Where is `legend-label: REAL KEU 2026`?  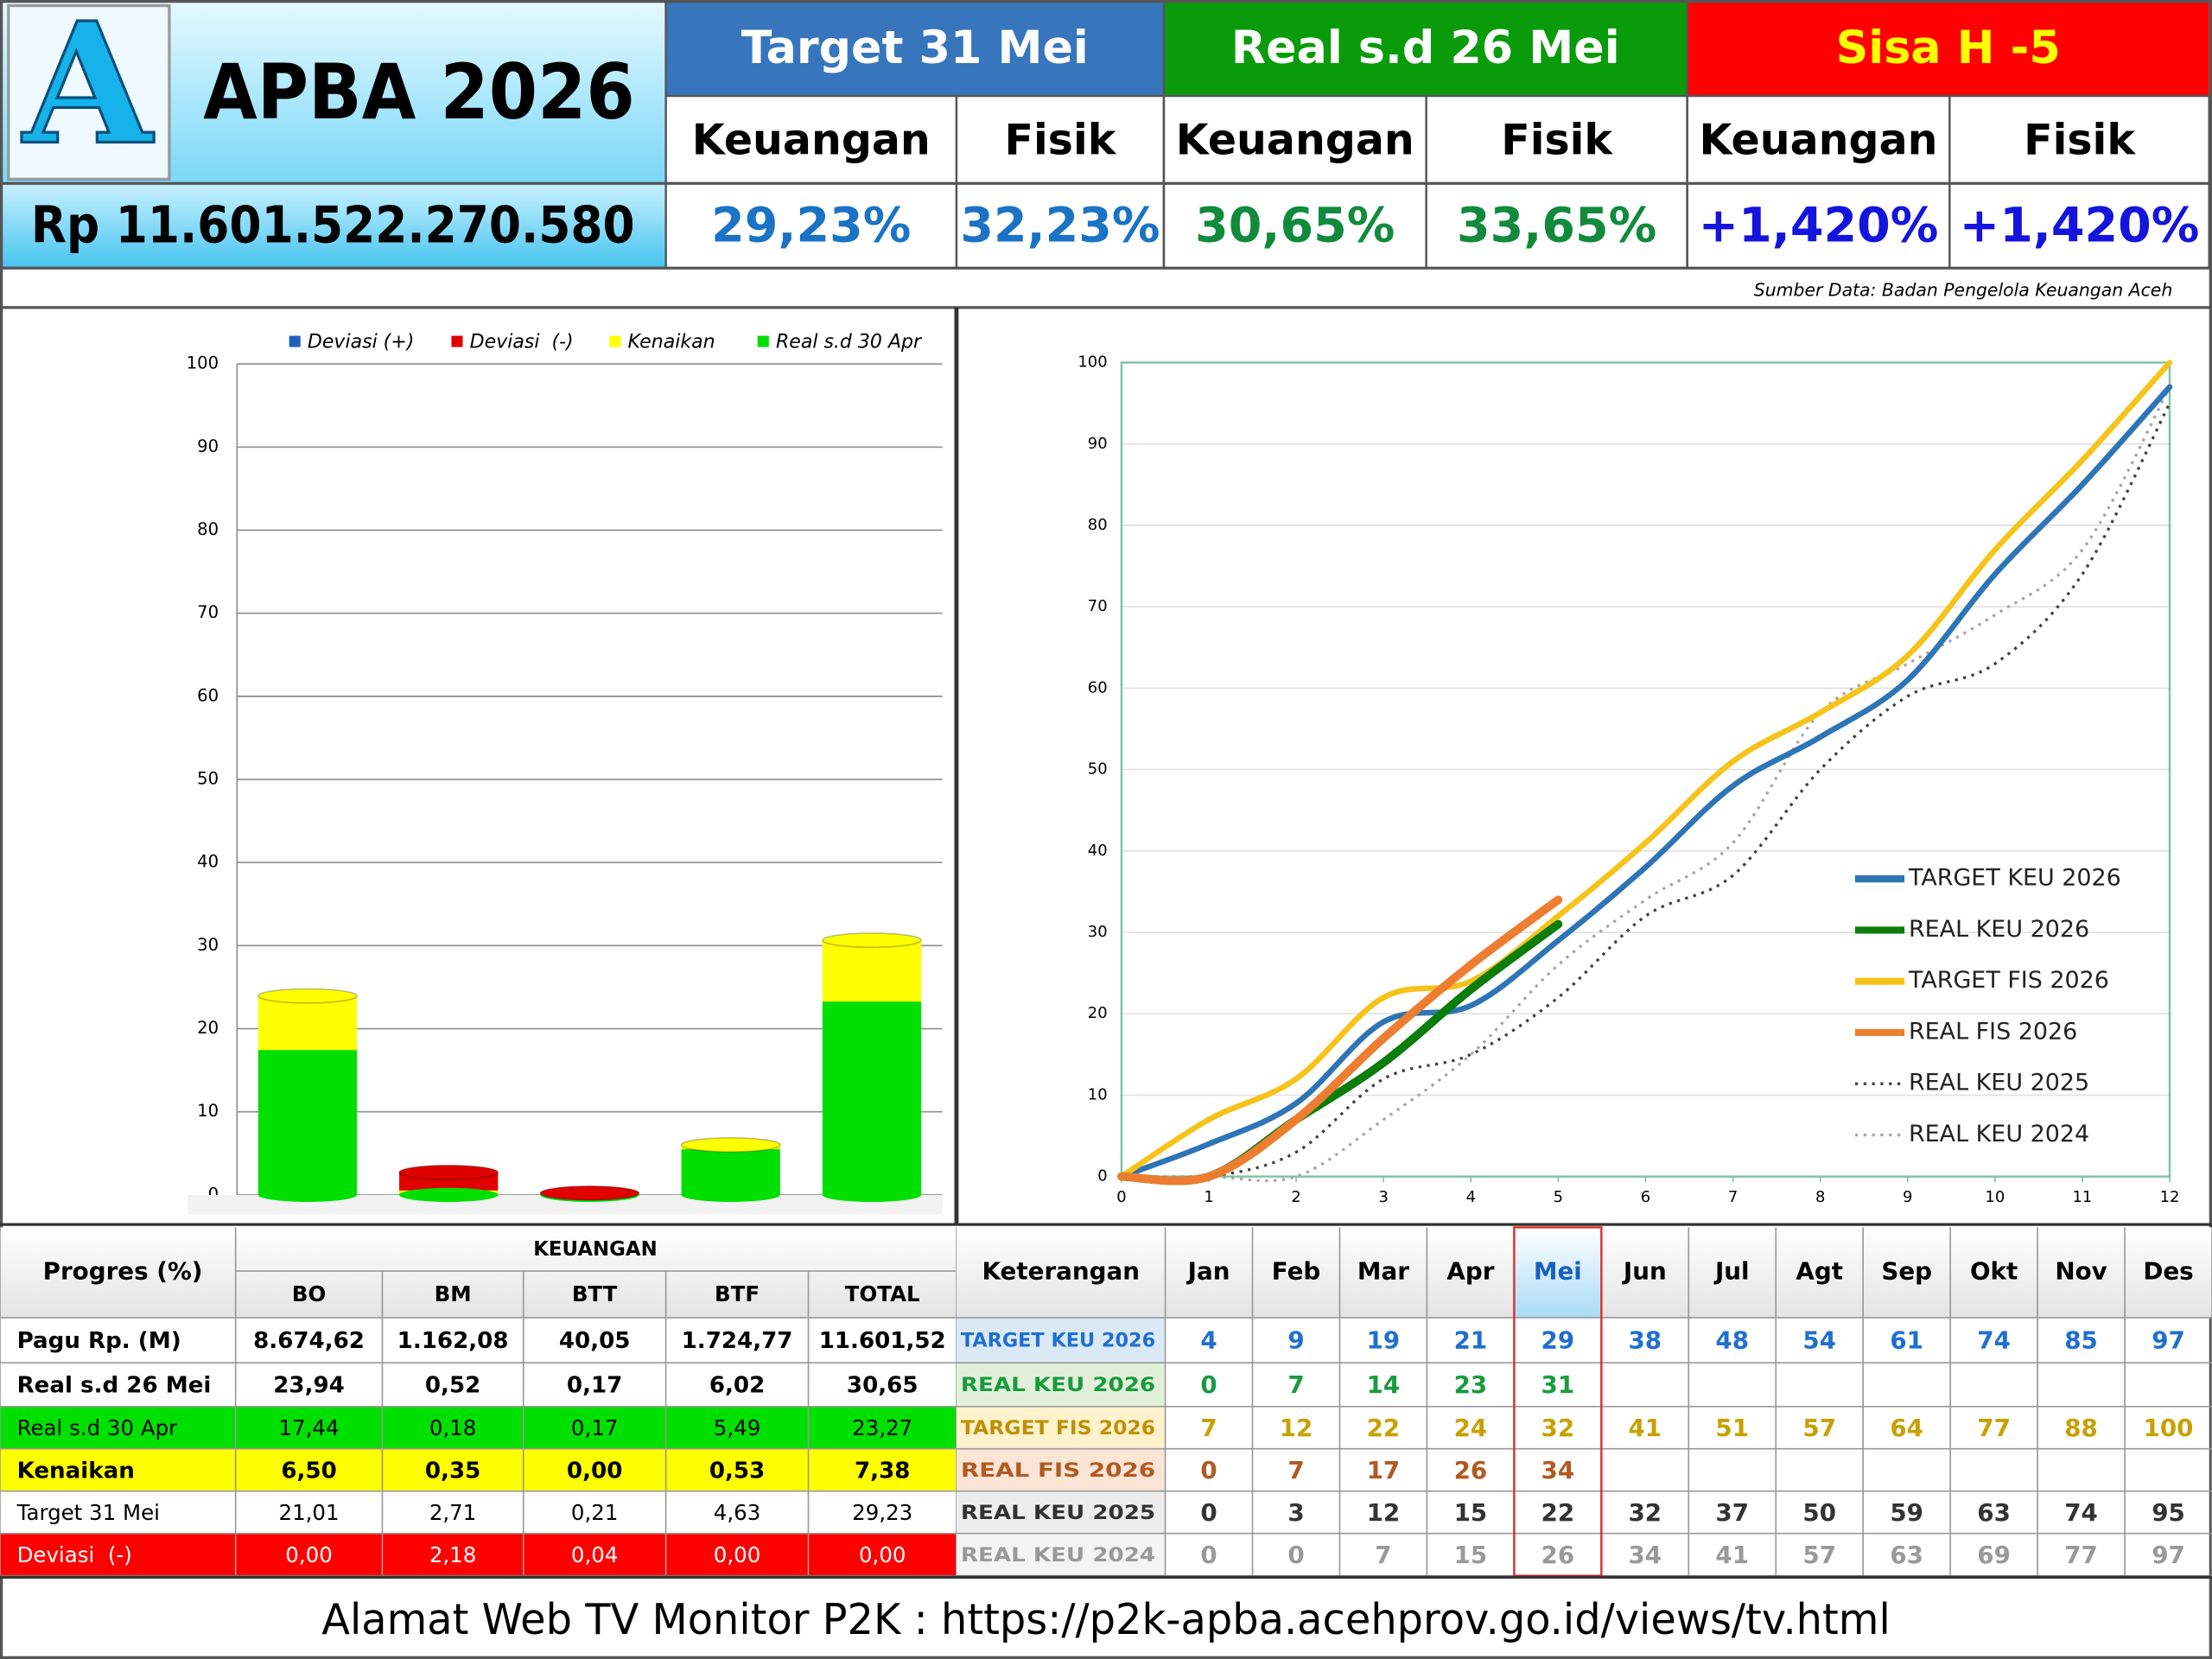 legend-label: REAL KEU 2026 is located at coordinates (1999, 929).